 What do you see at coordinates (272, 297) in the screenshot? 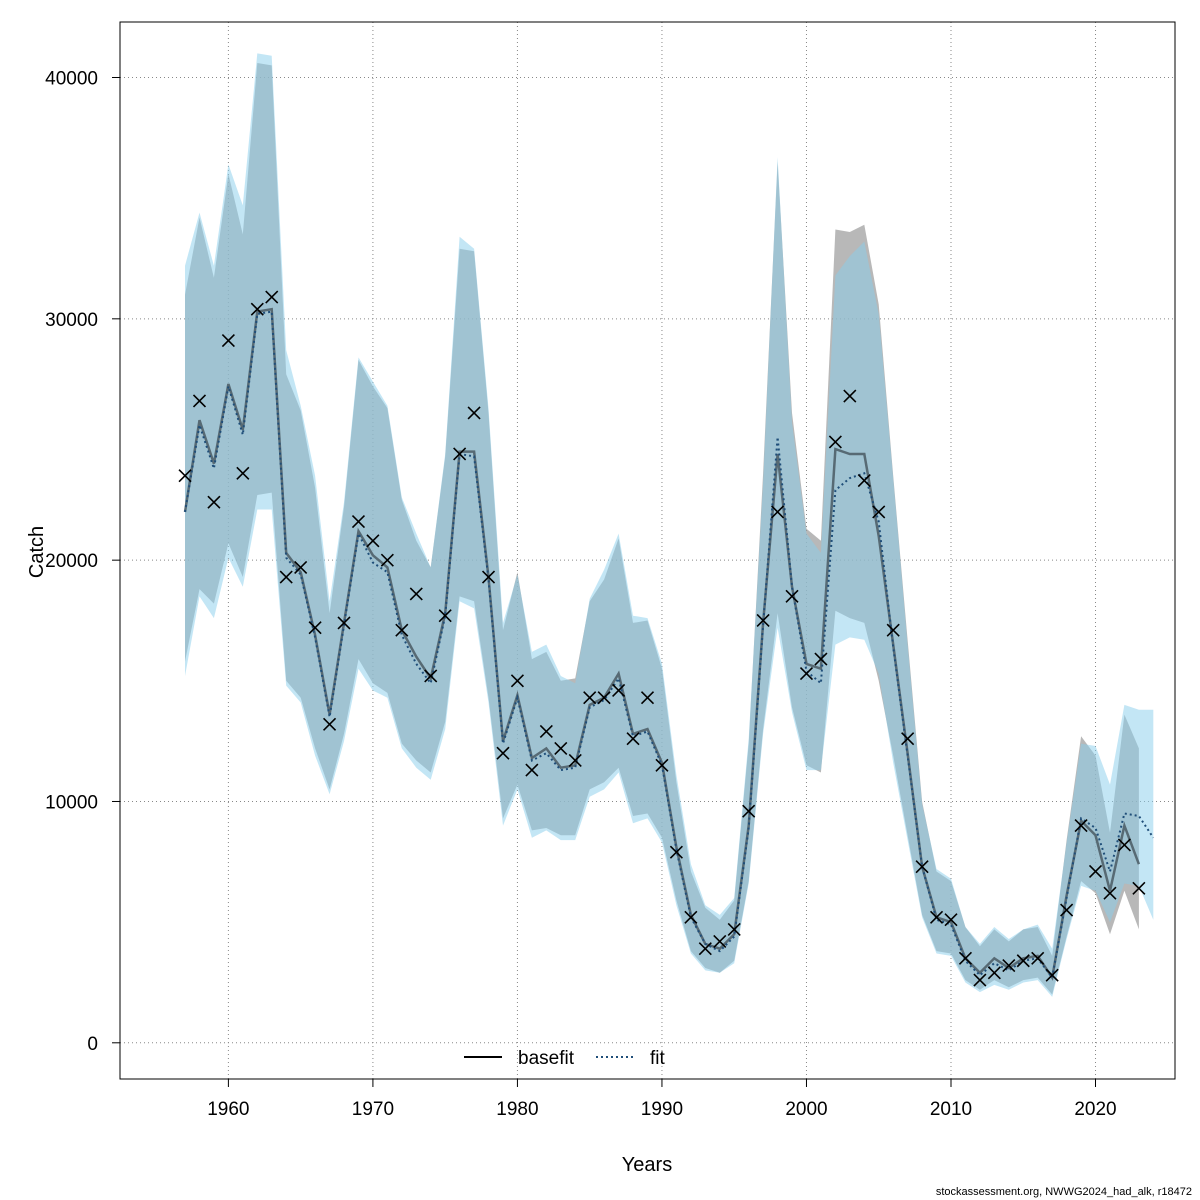
I see `observed-point-1963` at bounding box center [272, 297].